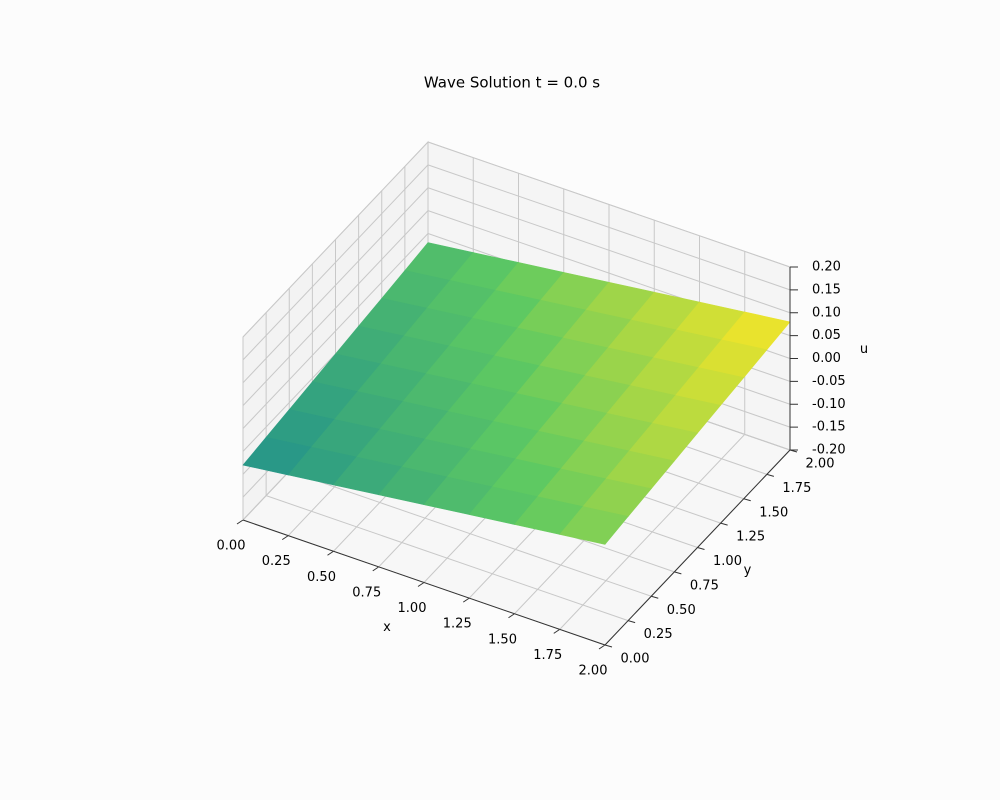  Describe the element at coordinates (829, 427) in the screenshot. I see `z-tick-label: -0.15` at that location.